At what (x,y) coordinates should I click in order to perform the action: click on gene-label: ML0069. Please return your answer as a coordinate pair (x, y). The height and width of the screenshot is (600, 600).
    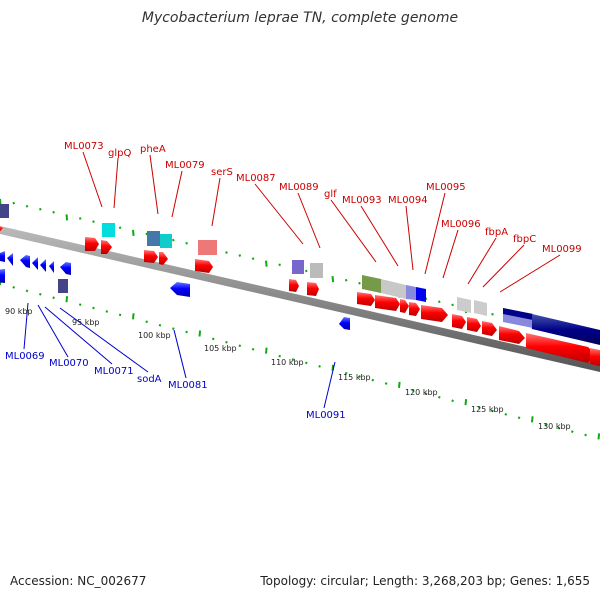
    Looking at the image, I should click on (25, 356).